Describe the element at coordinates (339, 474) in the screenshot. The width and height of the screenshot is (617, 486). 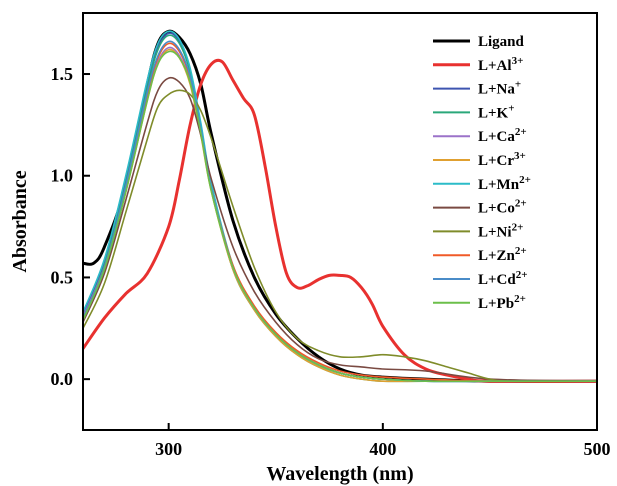
I see `x-axis-title: Wavelength (nm)` at that location.